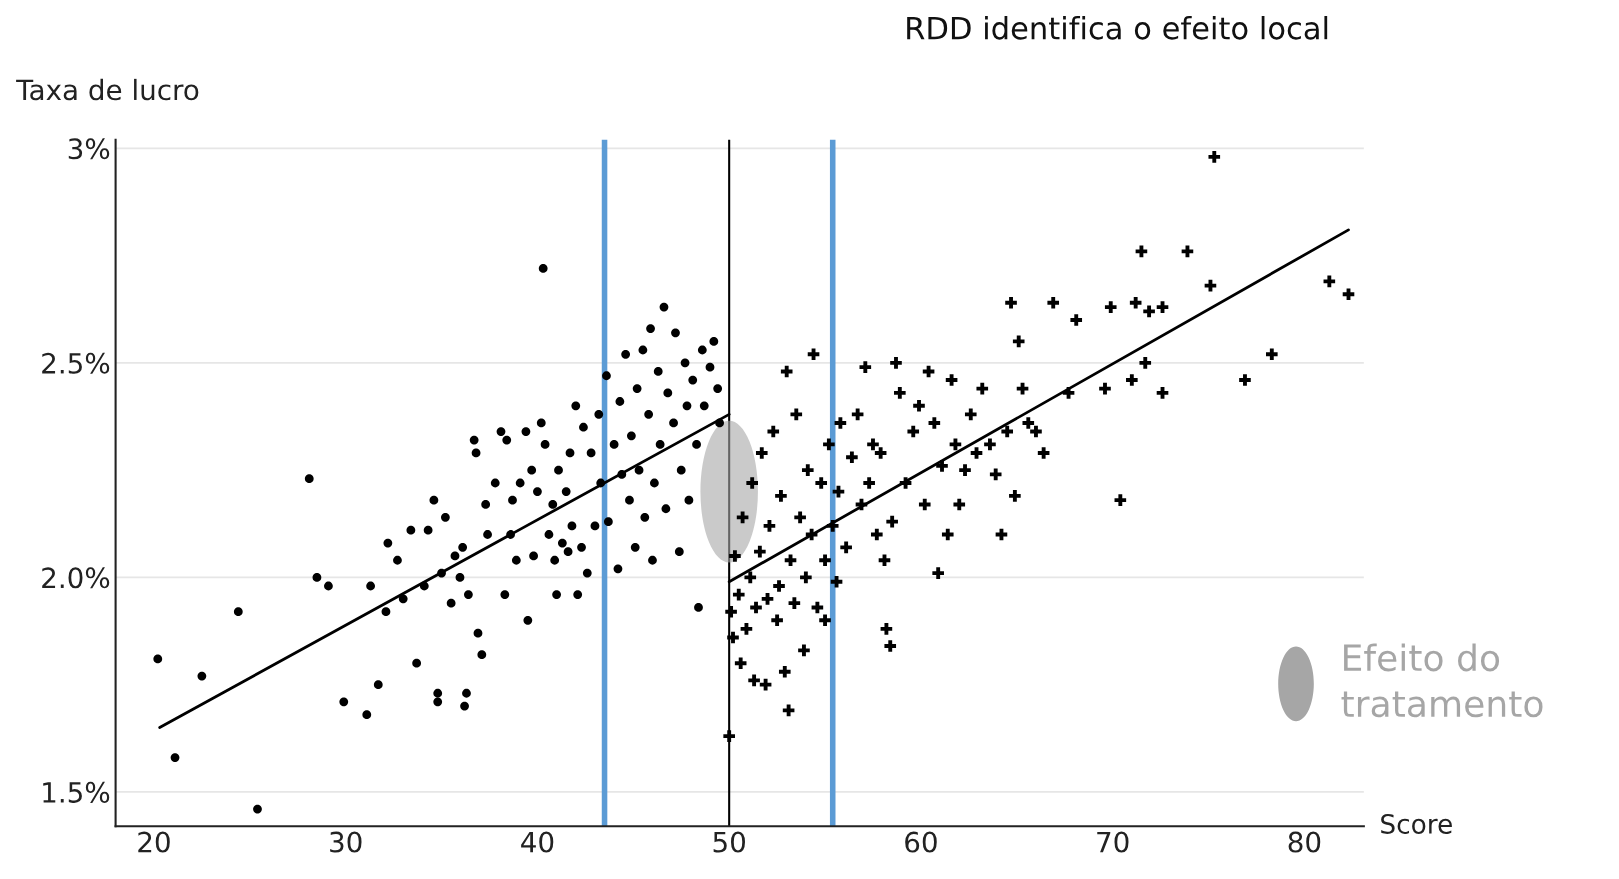  I want to click on y-tick-label: 2.5%, so click(76, 363).